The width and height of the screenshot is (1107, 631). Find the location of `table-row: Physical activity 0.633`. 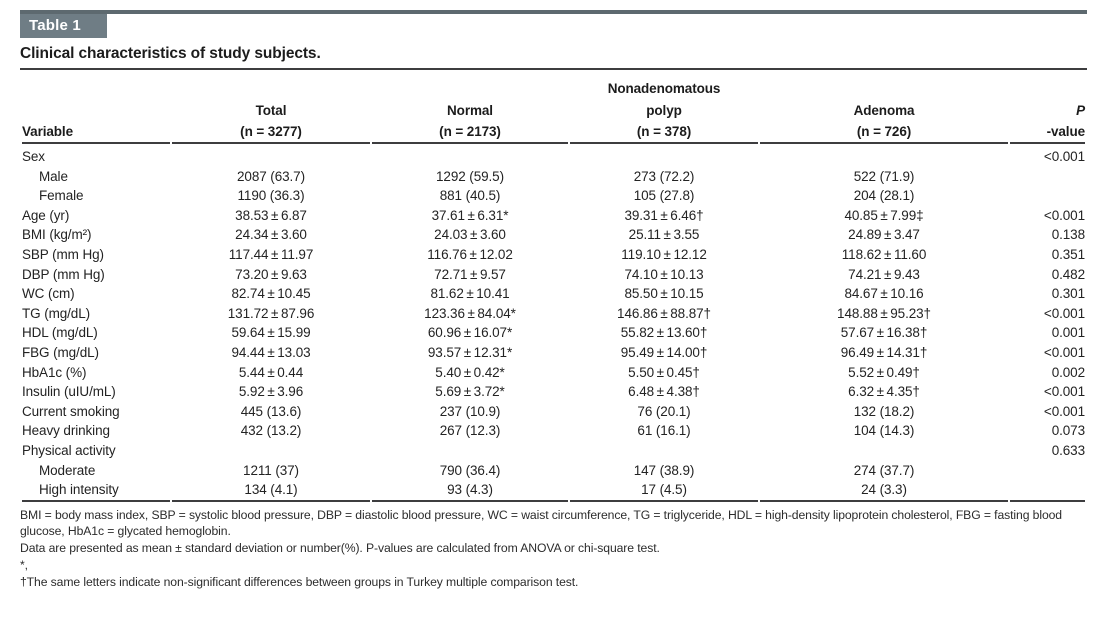

table-row: Physical activity 0.633 is located at coordinates (553, 451).